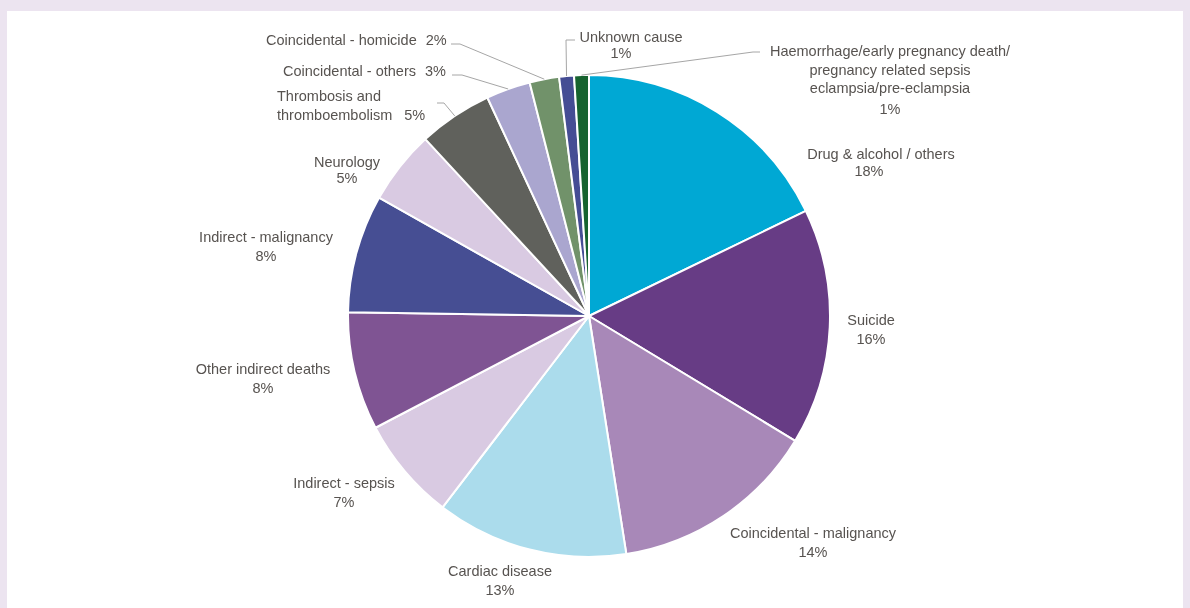  I want to click on data-label: 3%, so click(435, 71).